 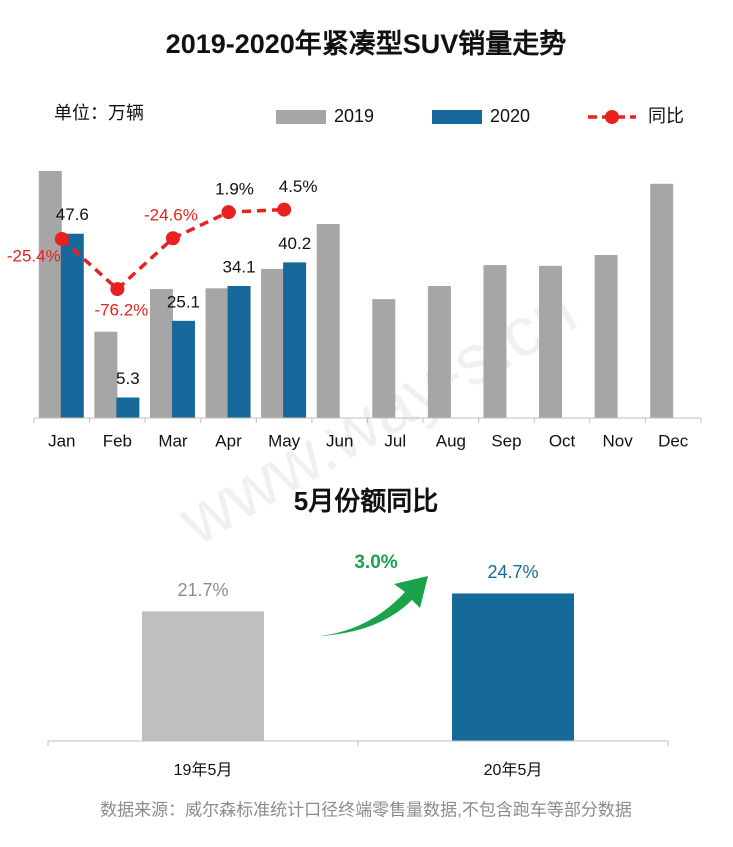 I want to click on x-tick-label: Jun, so click(x=339, y=440).